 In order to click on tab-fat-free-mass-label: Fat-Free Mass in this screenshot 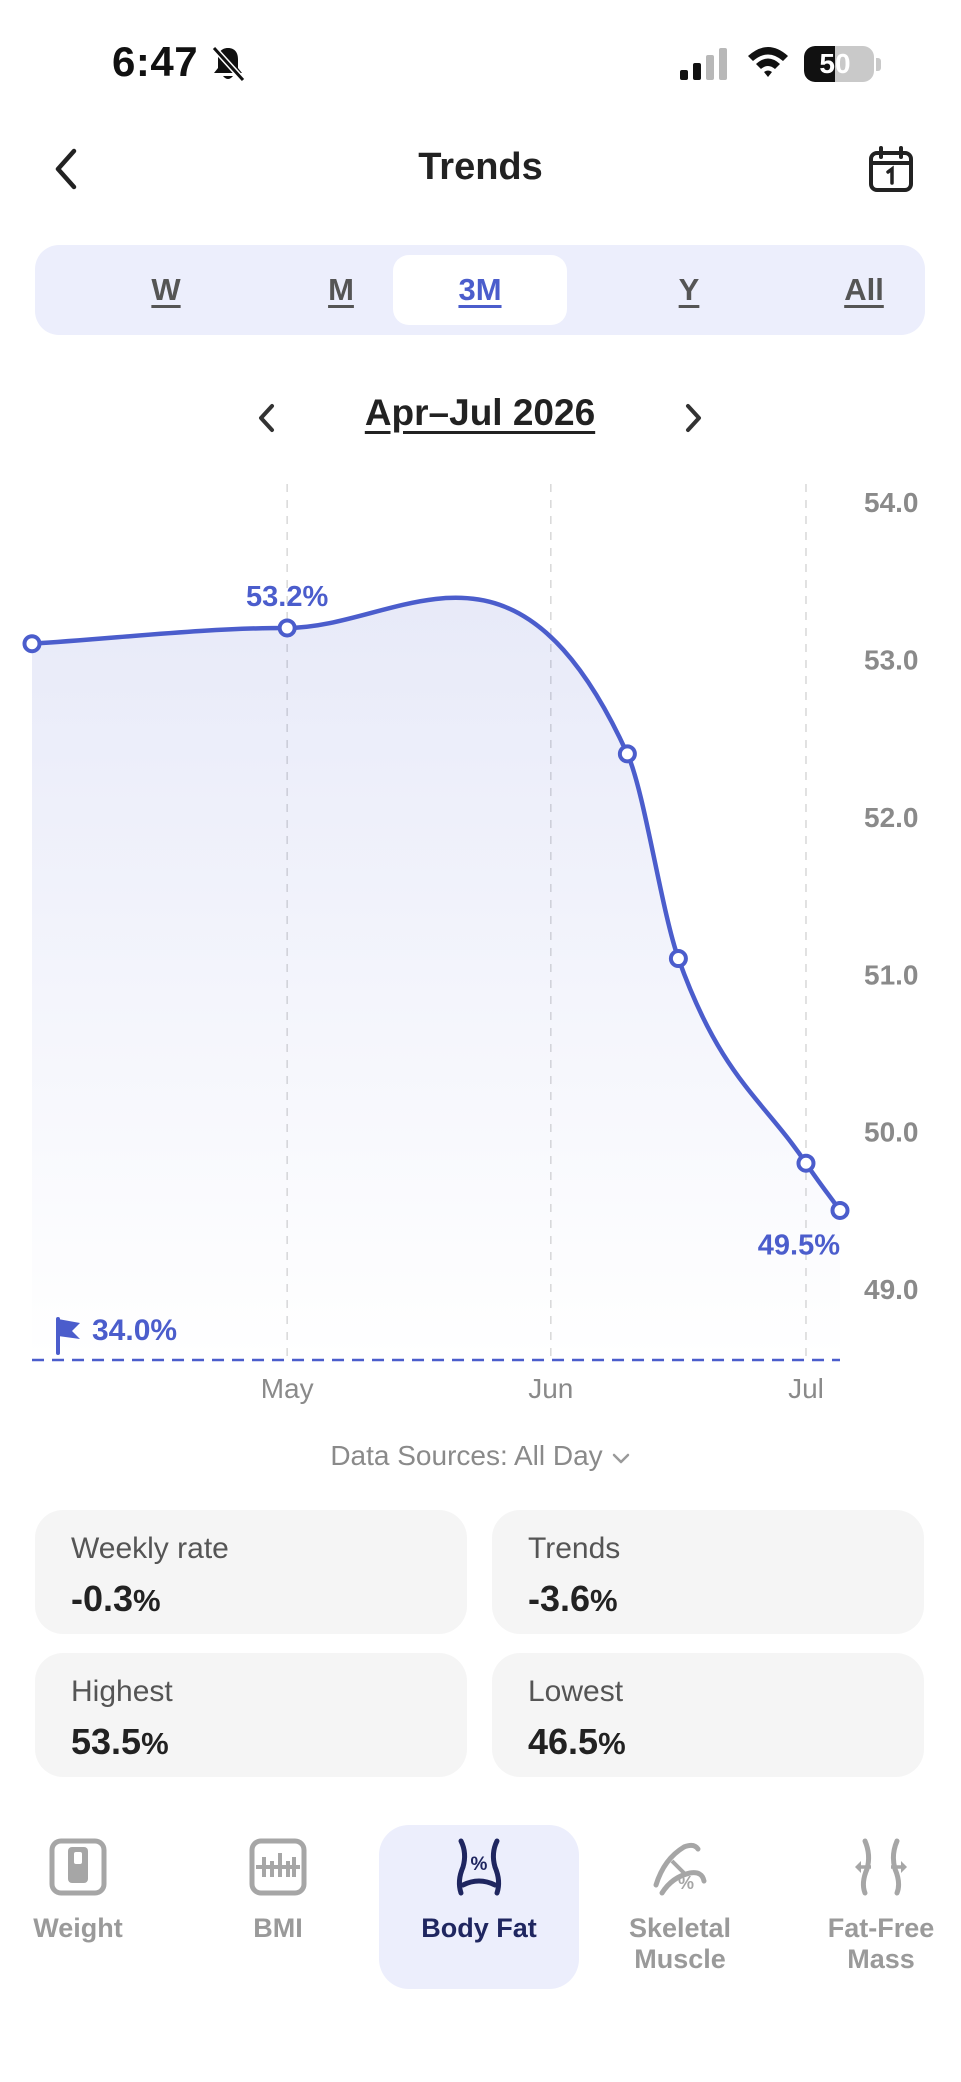, I will do `click(881, 1943)`.